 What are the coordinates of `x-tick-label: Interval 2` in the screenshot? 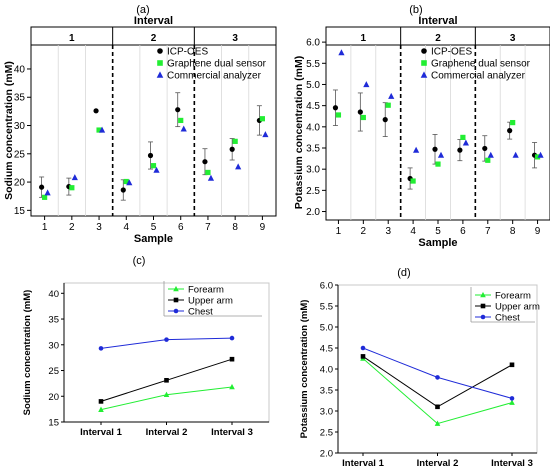 It's located at (438, 463).